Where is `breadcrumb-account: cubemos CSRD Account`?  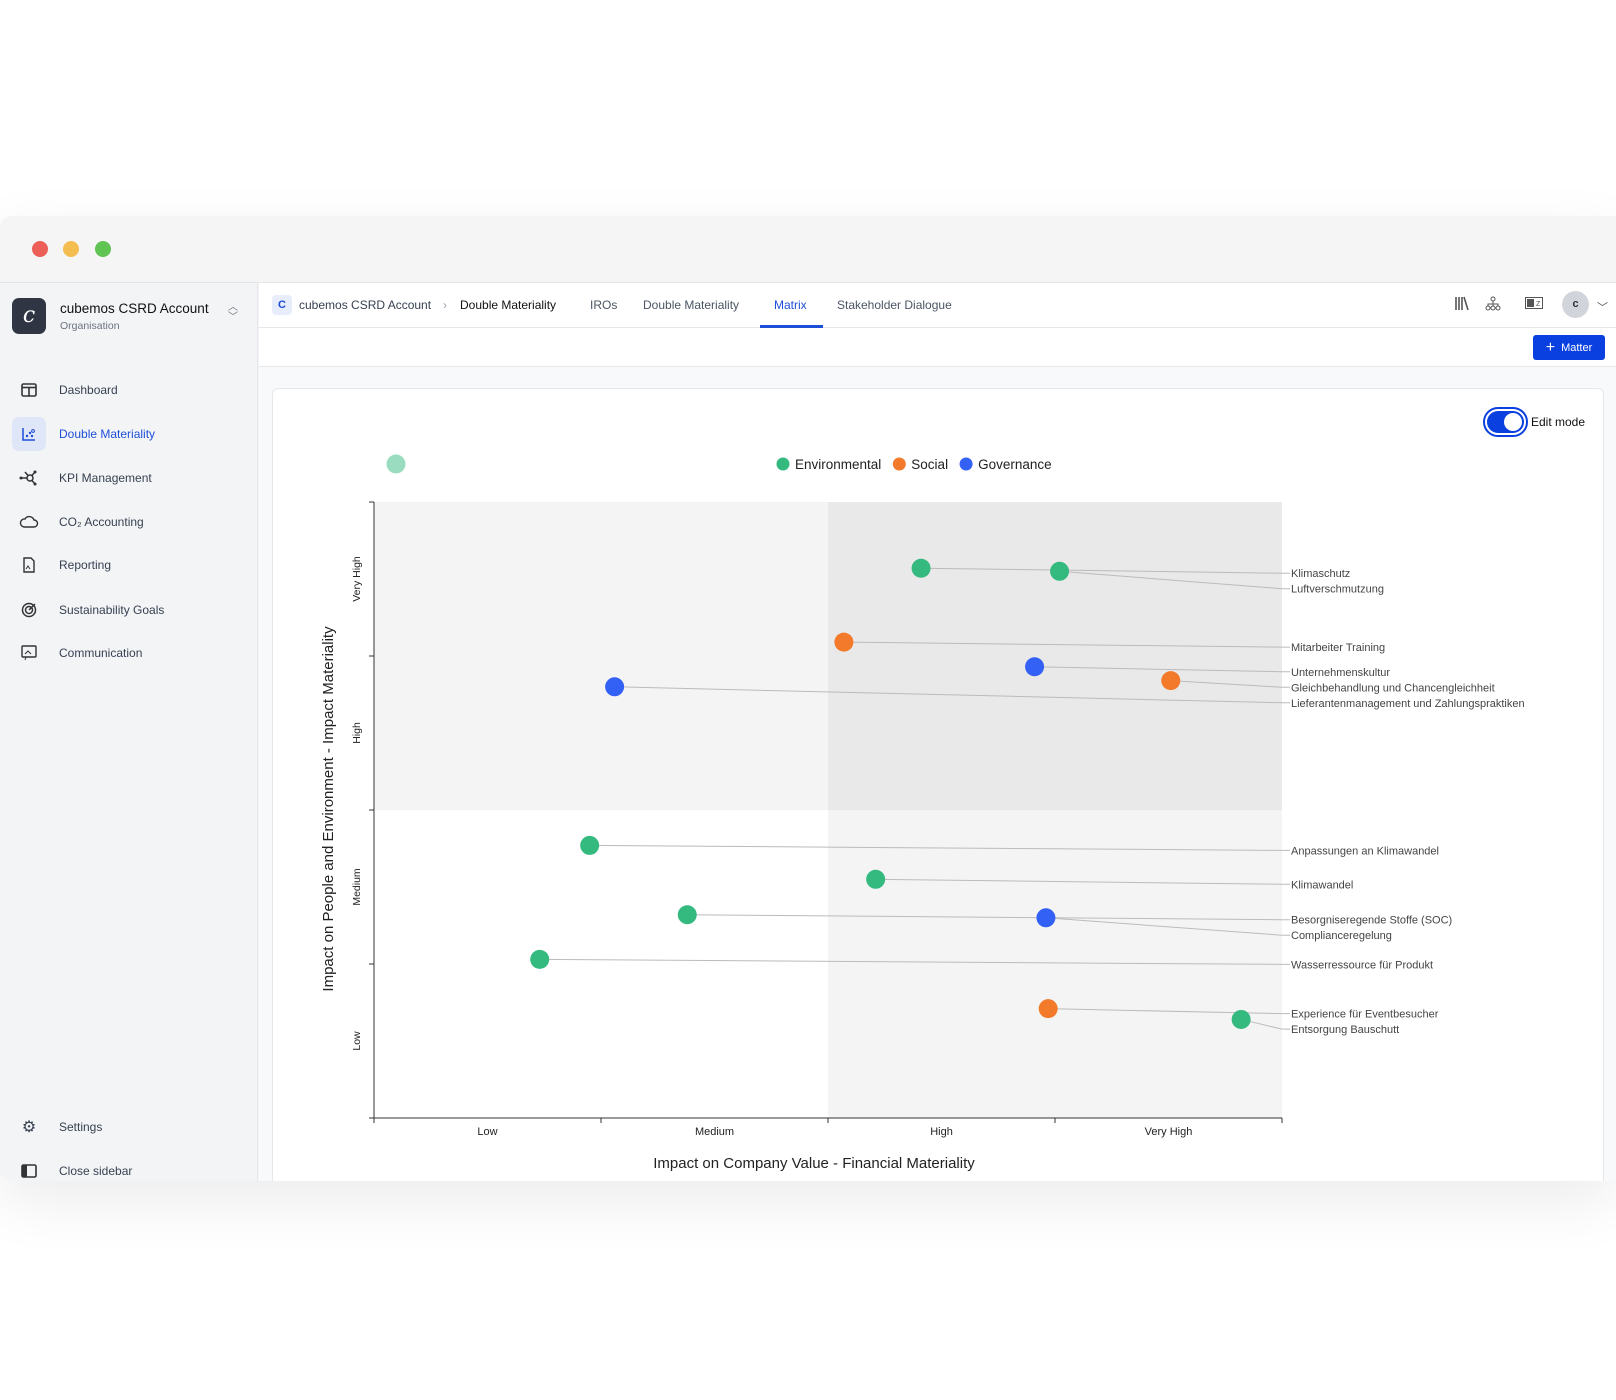 breadcrumb-account: cubemos CSRD Account is located at coordinates (365, 305).